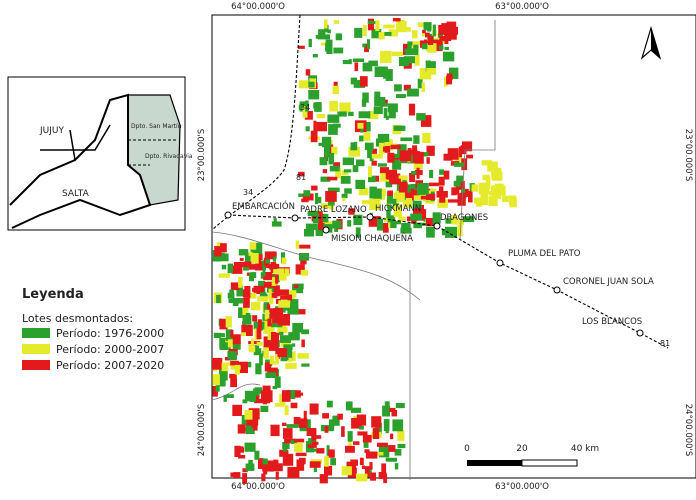 Image resolution: width=696 pixels, height=500 pixels. I want to click on coord-label: 24°00.000'S, so click(202, 430).